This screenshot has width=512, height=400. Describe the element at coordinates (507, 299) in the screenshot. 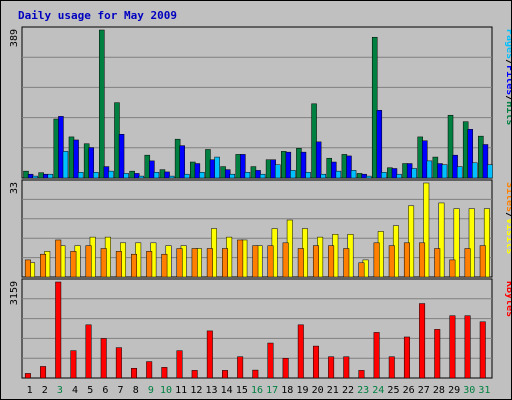

I see `legend-kbytes: KBytes` at that location.